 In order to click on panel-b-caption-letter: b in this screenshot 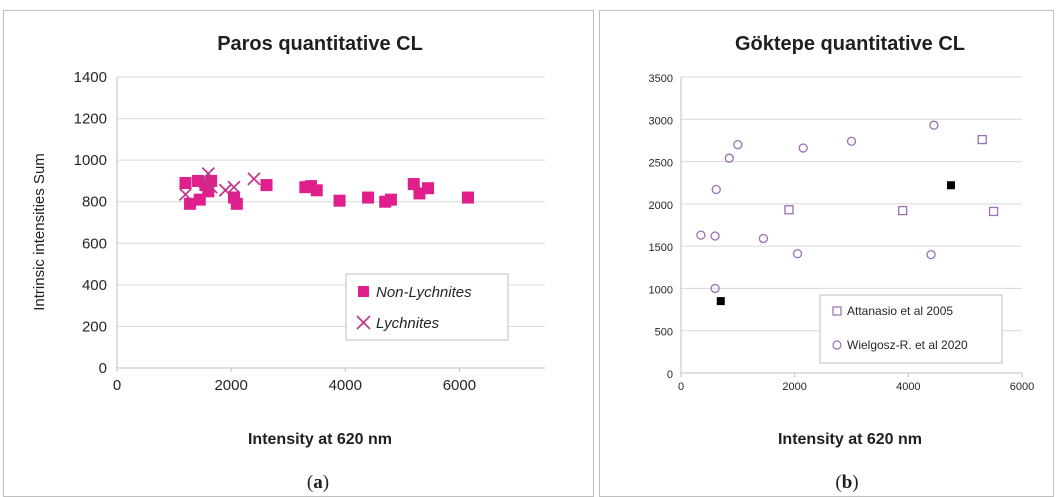, I will do `click(847, 482)`.